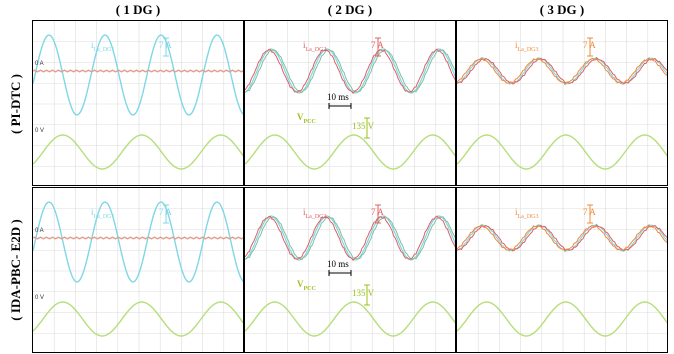  I want to click on scope-panel-r2-c2: iLa_DG2 7 A VPCC 135 V 10 ms, so click(350, 270).